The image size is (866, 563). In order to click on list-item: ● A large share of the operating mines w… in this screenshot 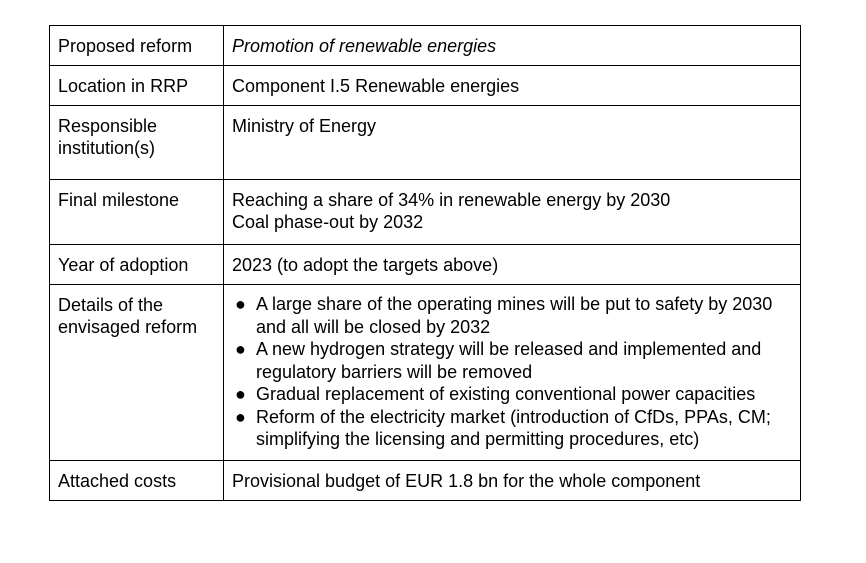, I will do `click(513, 315)`.